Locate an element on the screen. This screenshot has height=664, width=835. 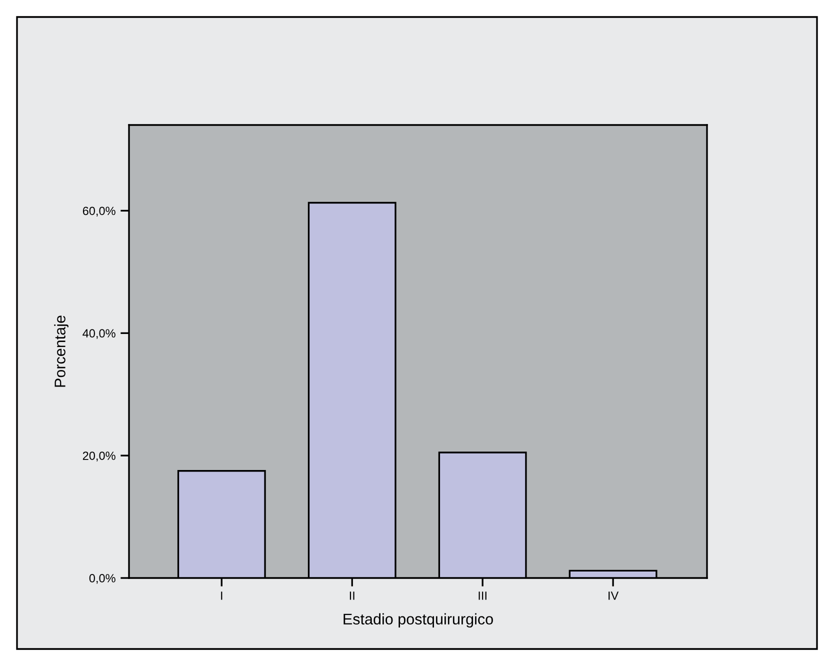
x-tick-label: III is located at coordinates (482, 596).